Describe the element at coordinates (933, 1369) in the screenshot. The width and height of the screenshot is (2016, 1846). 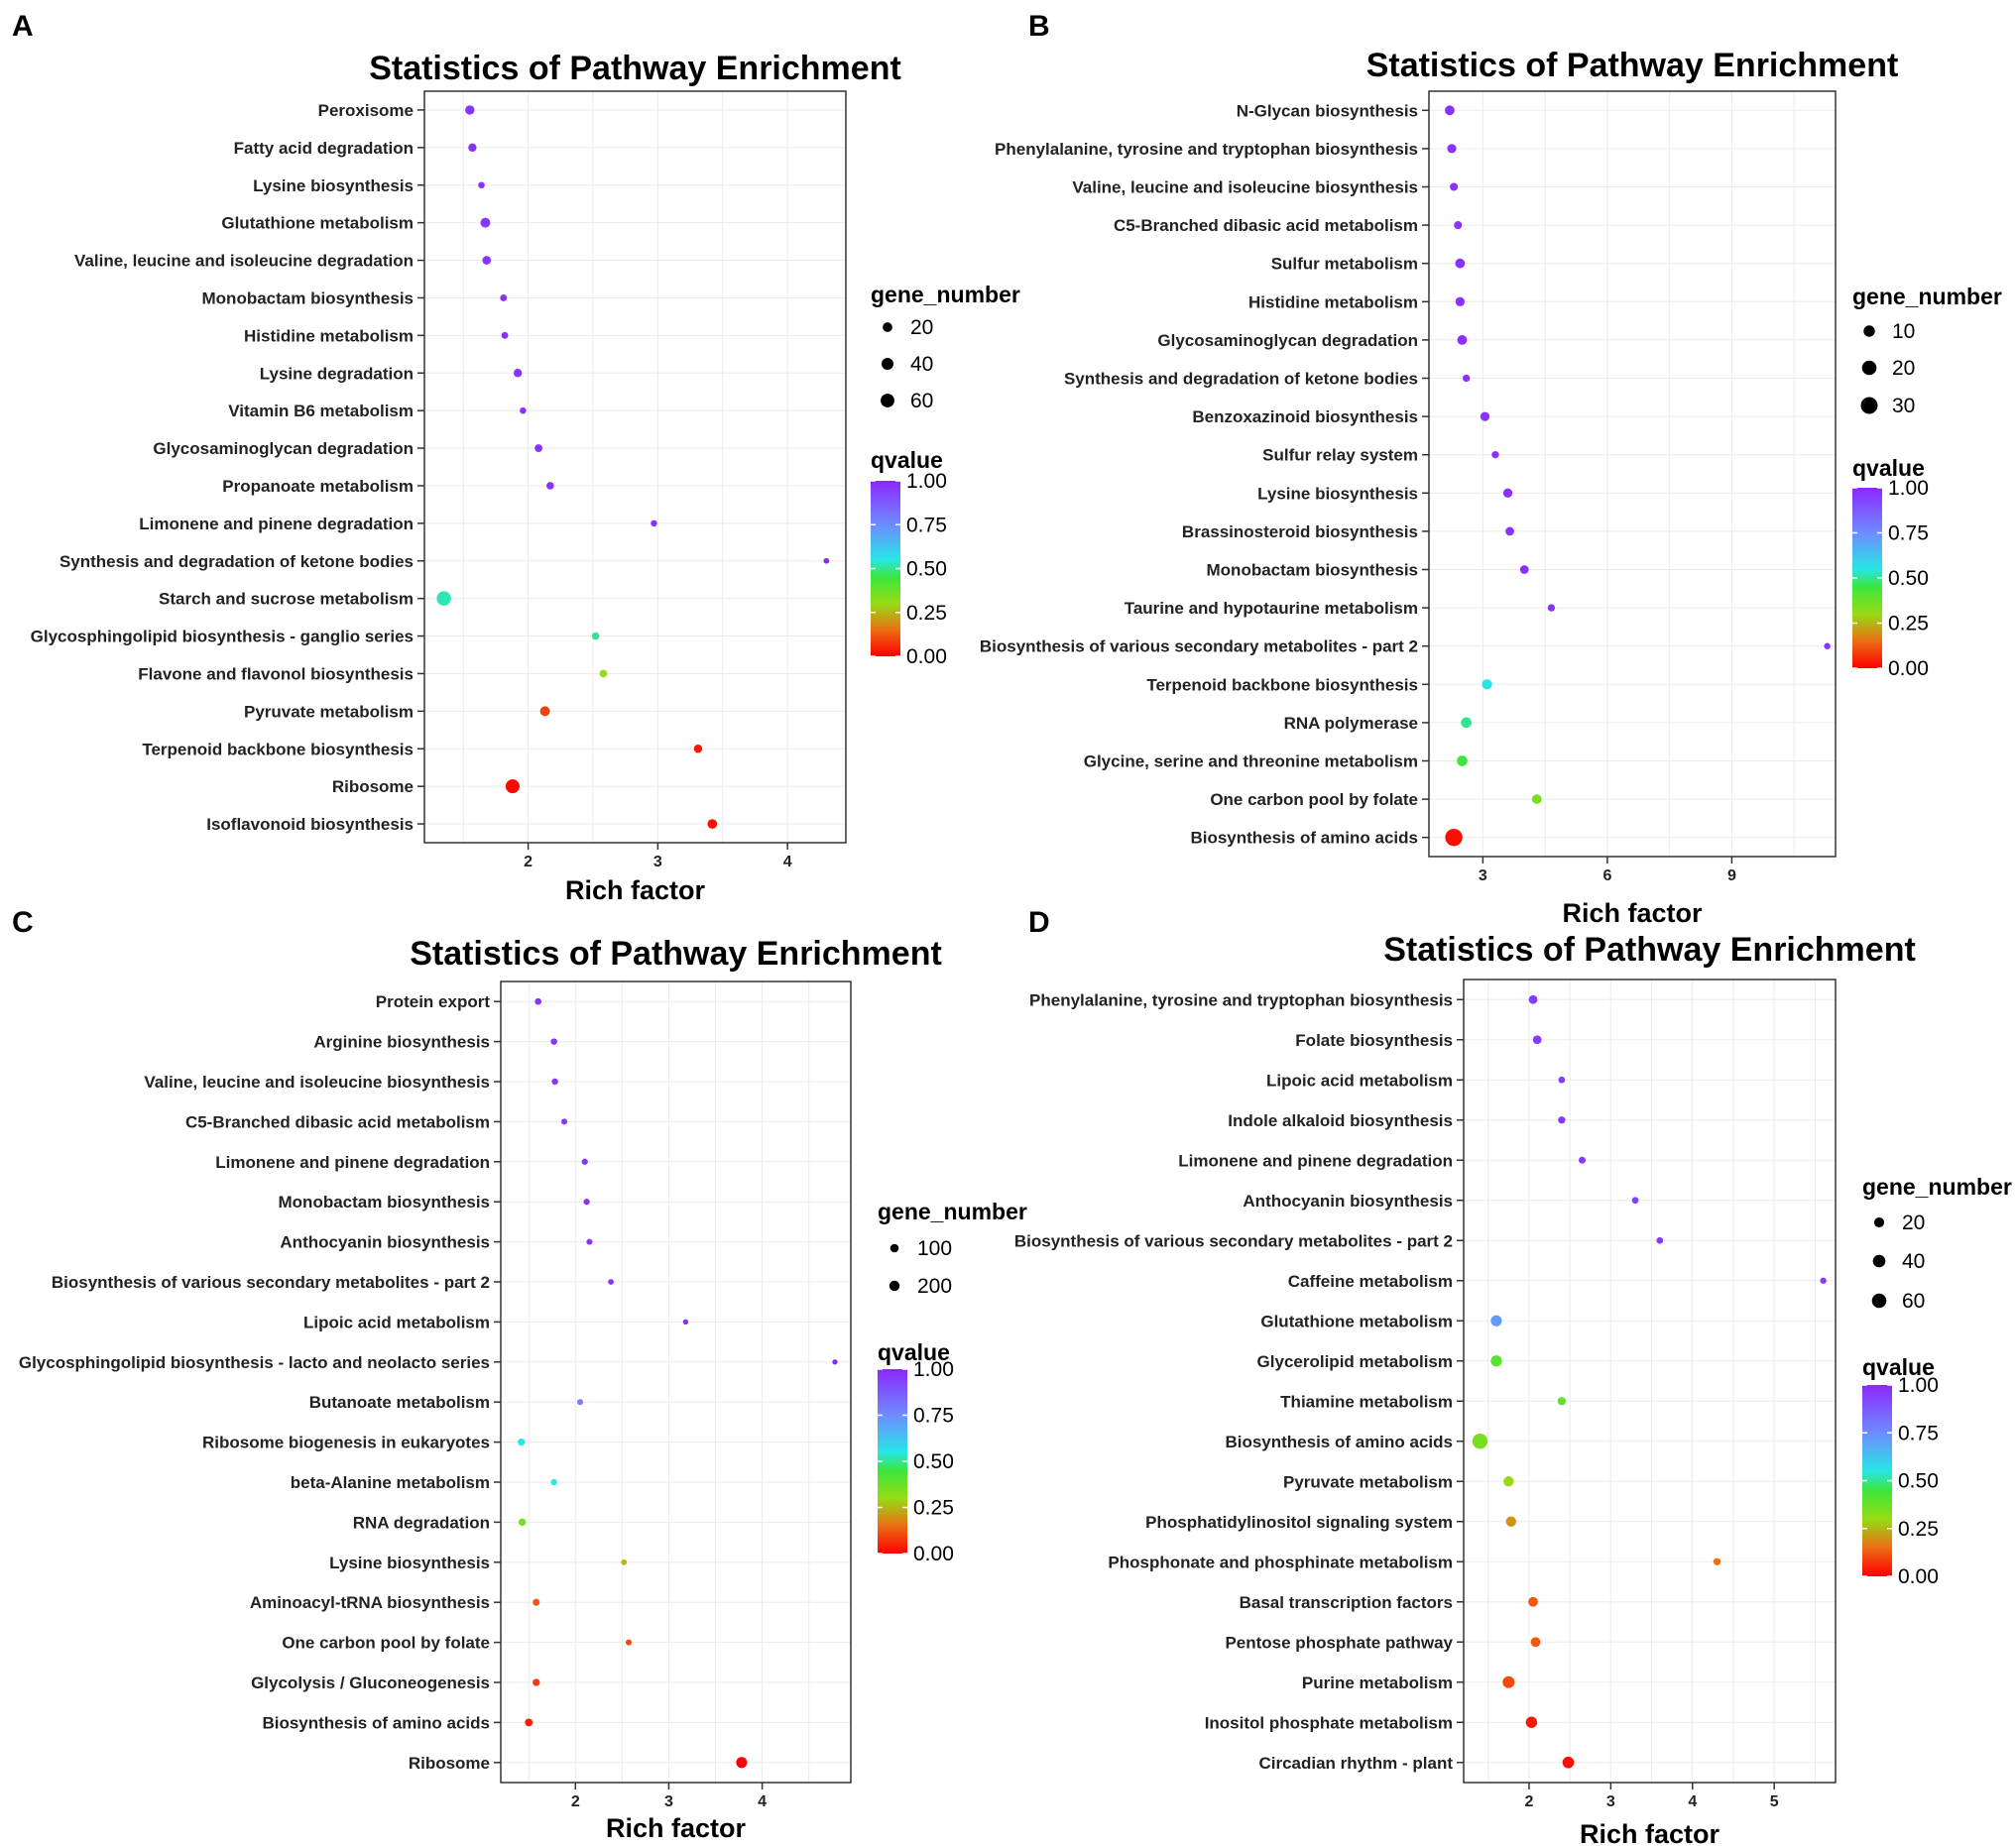
I see `legend-color-label: 1.00` at that location.